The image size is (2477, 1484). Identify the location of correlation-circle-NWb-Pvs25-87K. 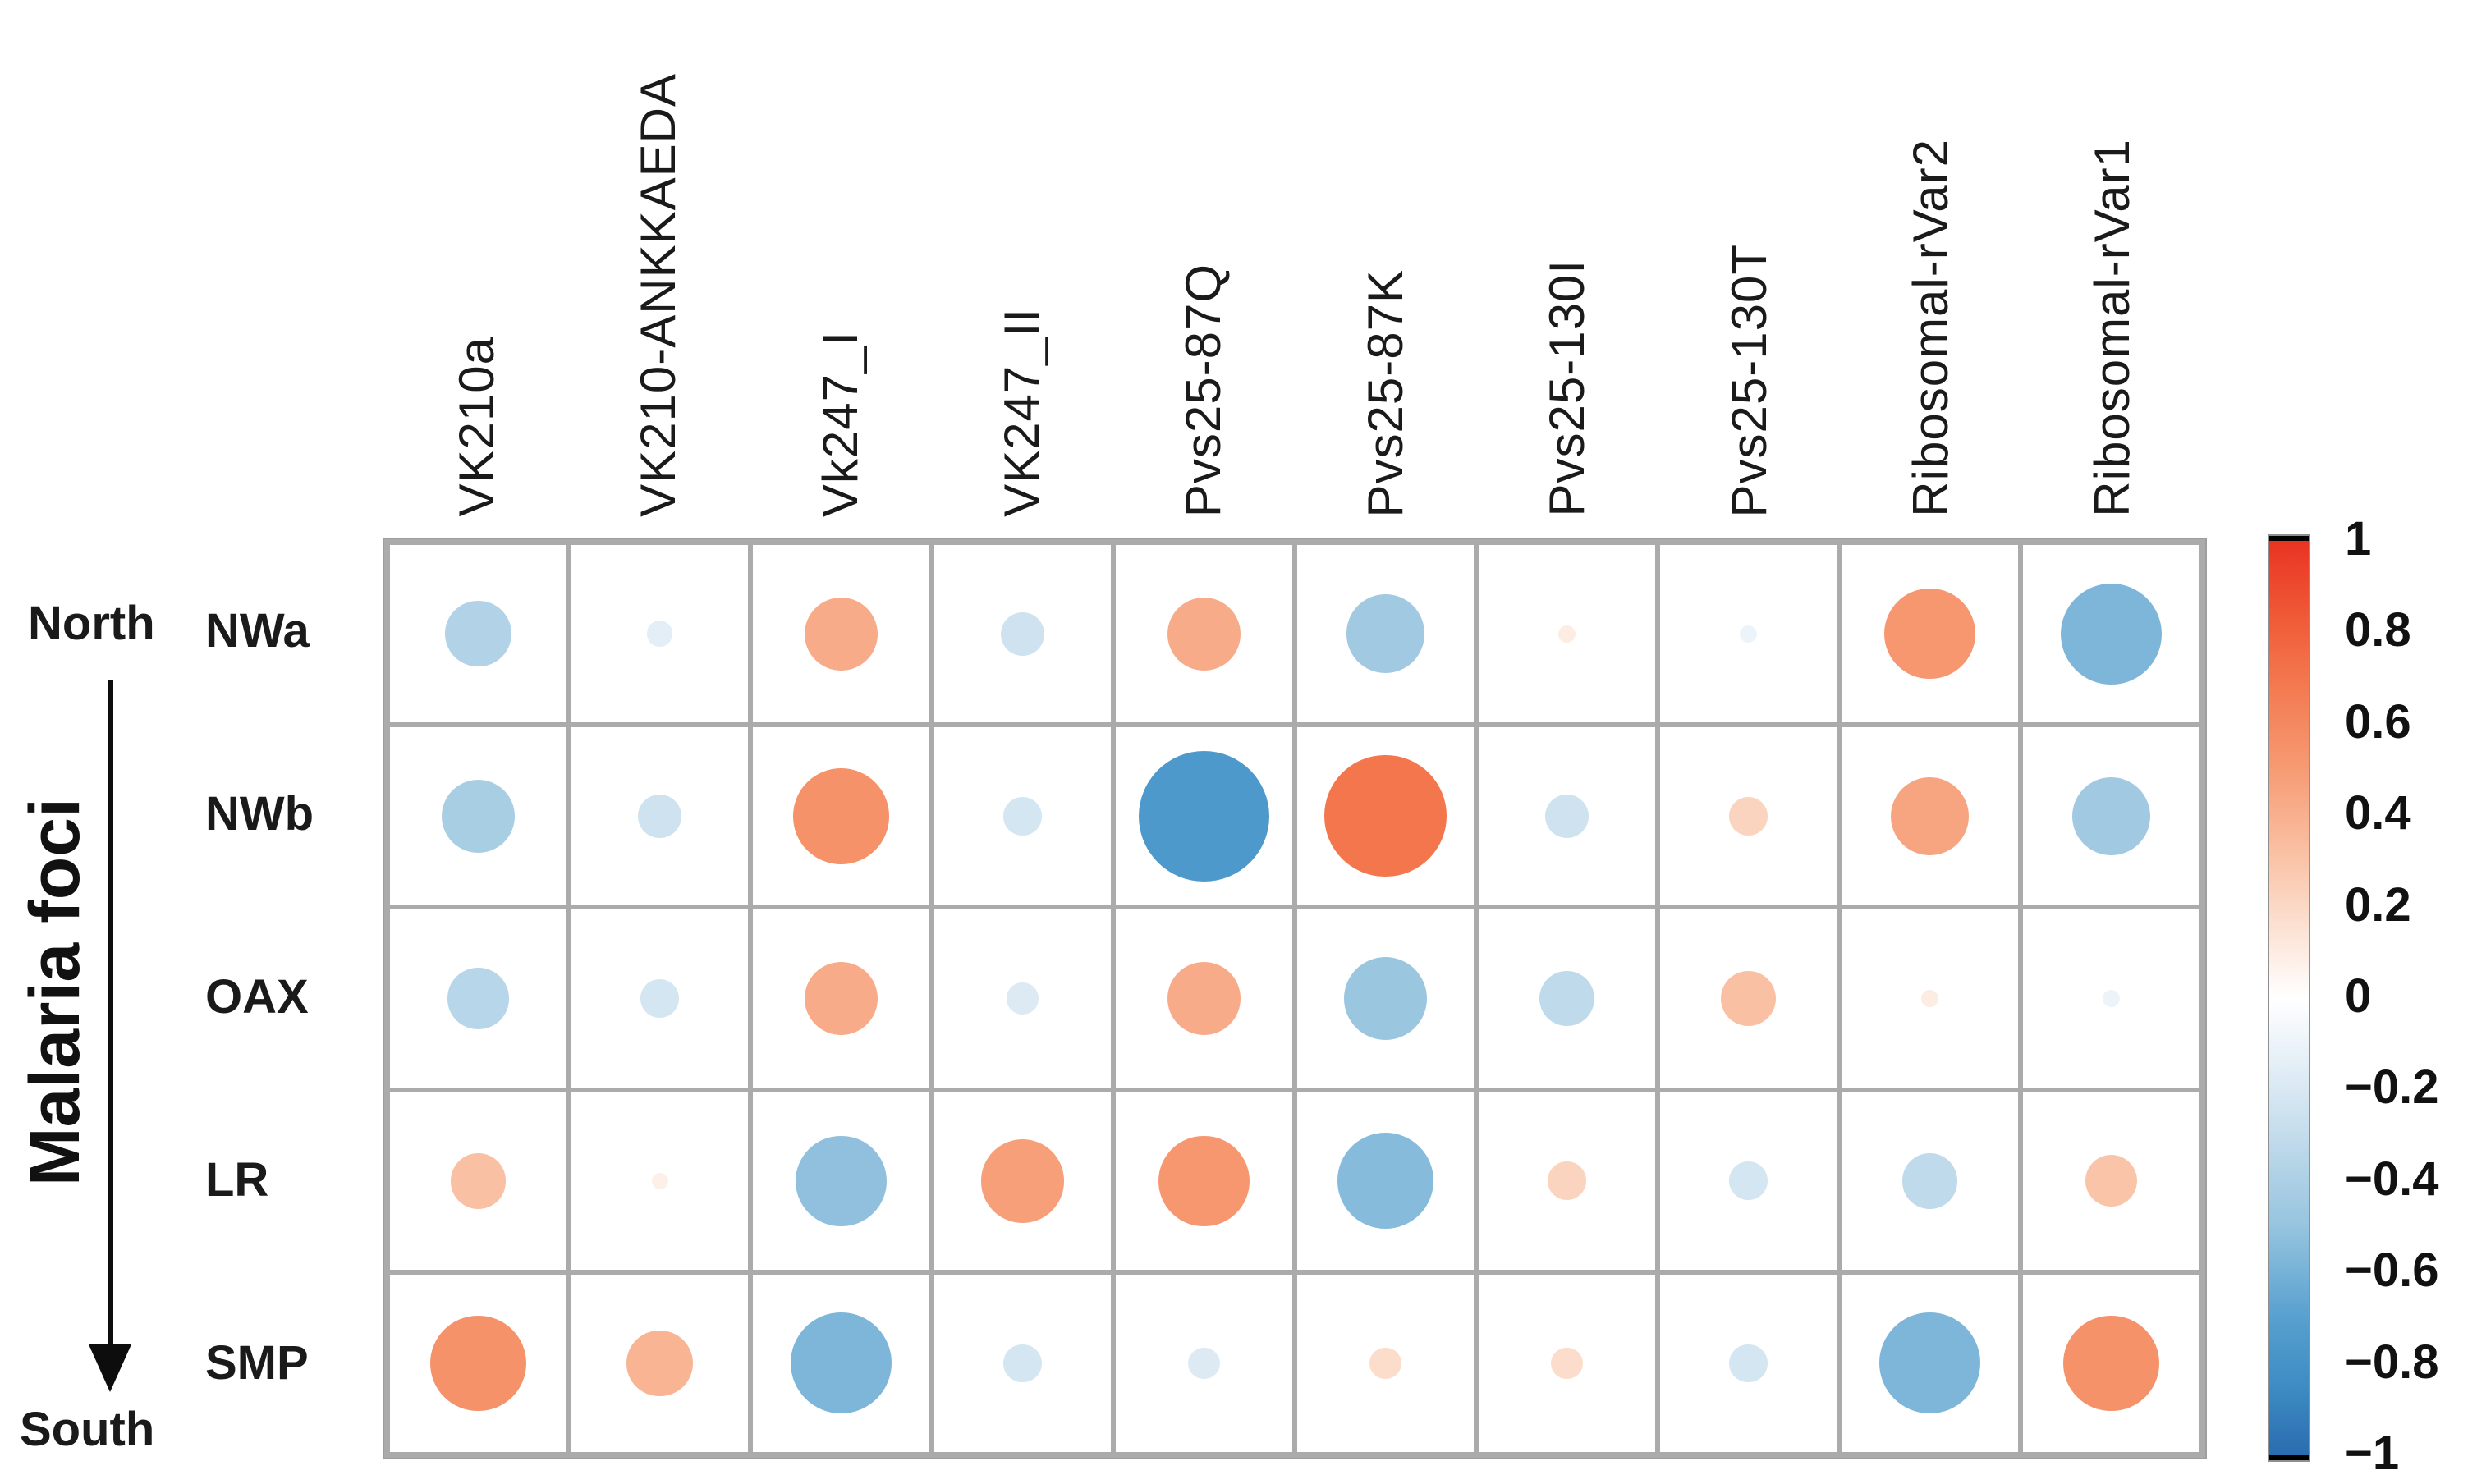
(1385, 816).